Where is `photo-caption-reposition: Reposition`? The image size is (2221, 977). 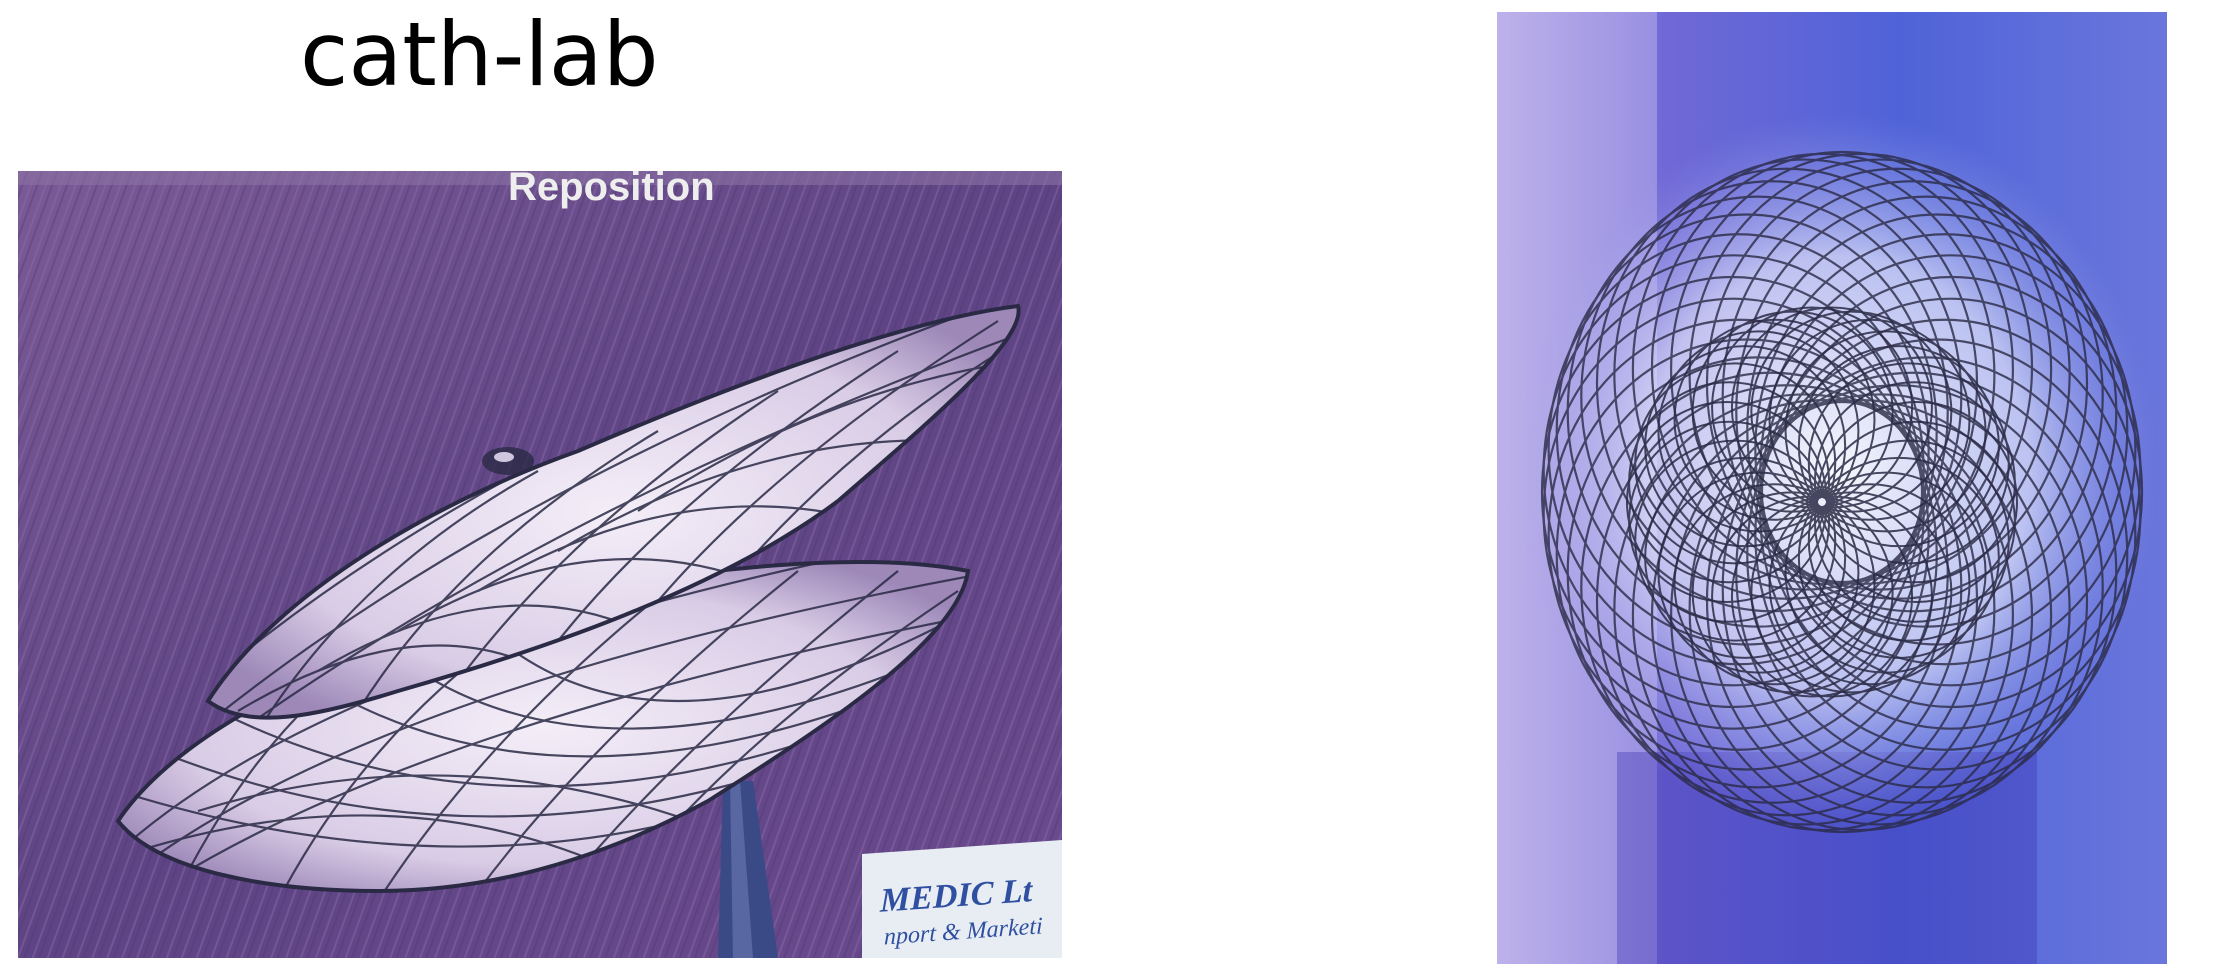
photo-caption-reposition: Reposition is located at coordinates (611, 190).